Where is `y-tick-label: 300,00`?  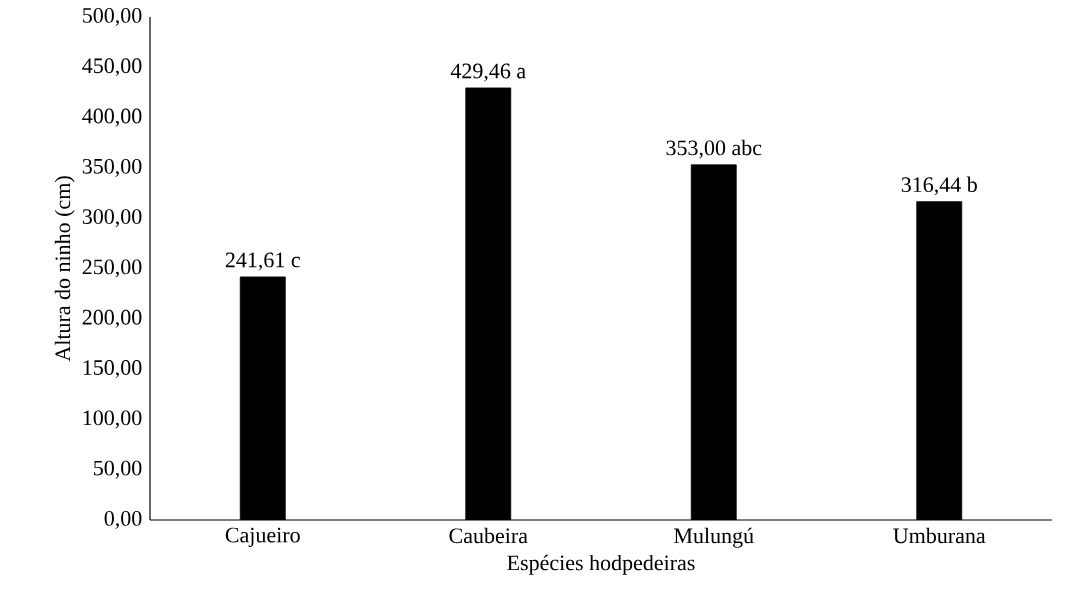 y-tick-label: 300,00 is located at coordinates (112, 218).